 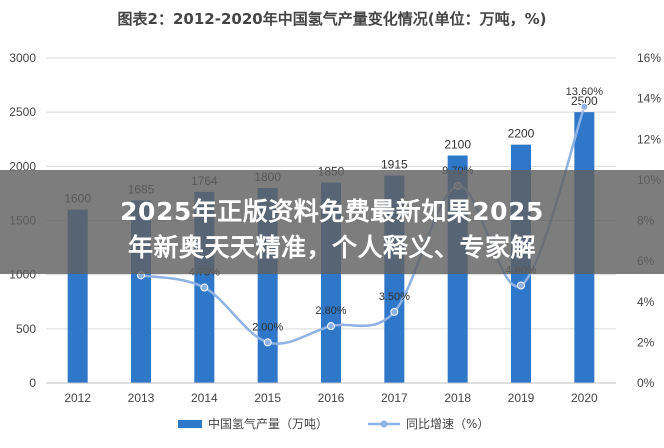 What do you see at coordinates (584, 398) in the screenshot?
I see `x-tick-label: 2020` at bounding box center [584, 398].